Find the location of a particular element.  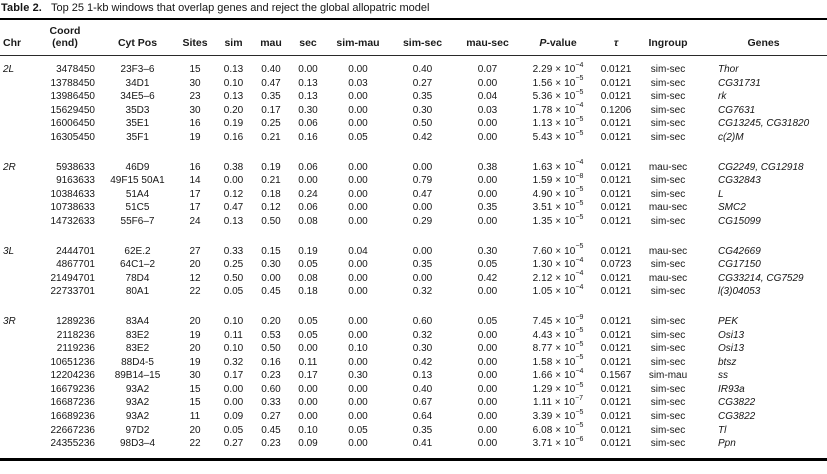

cell-chr: 3L is located at coordinates (9, 251).